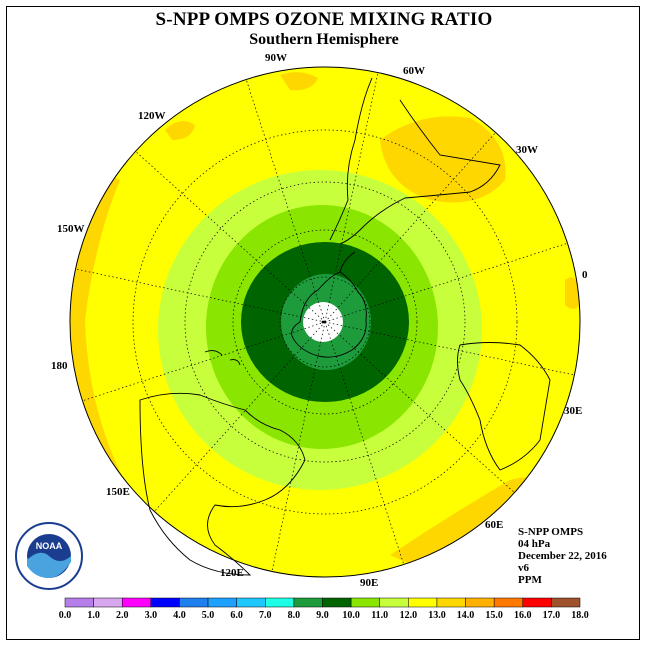 The height and width of the screenshot is (648, 648). What do you see at coordinates (118, 492) in the screenshot?
I see `lon-label-150e: 150E` at bounding box center [118, 492].